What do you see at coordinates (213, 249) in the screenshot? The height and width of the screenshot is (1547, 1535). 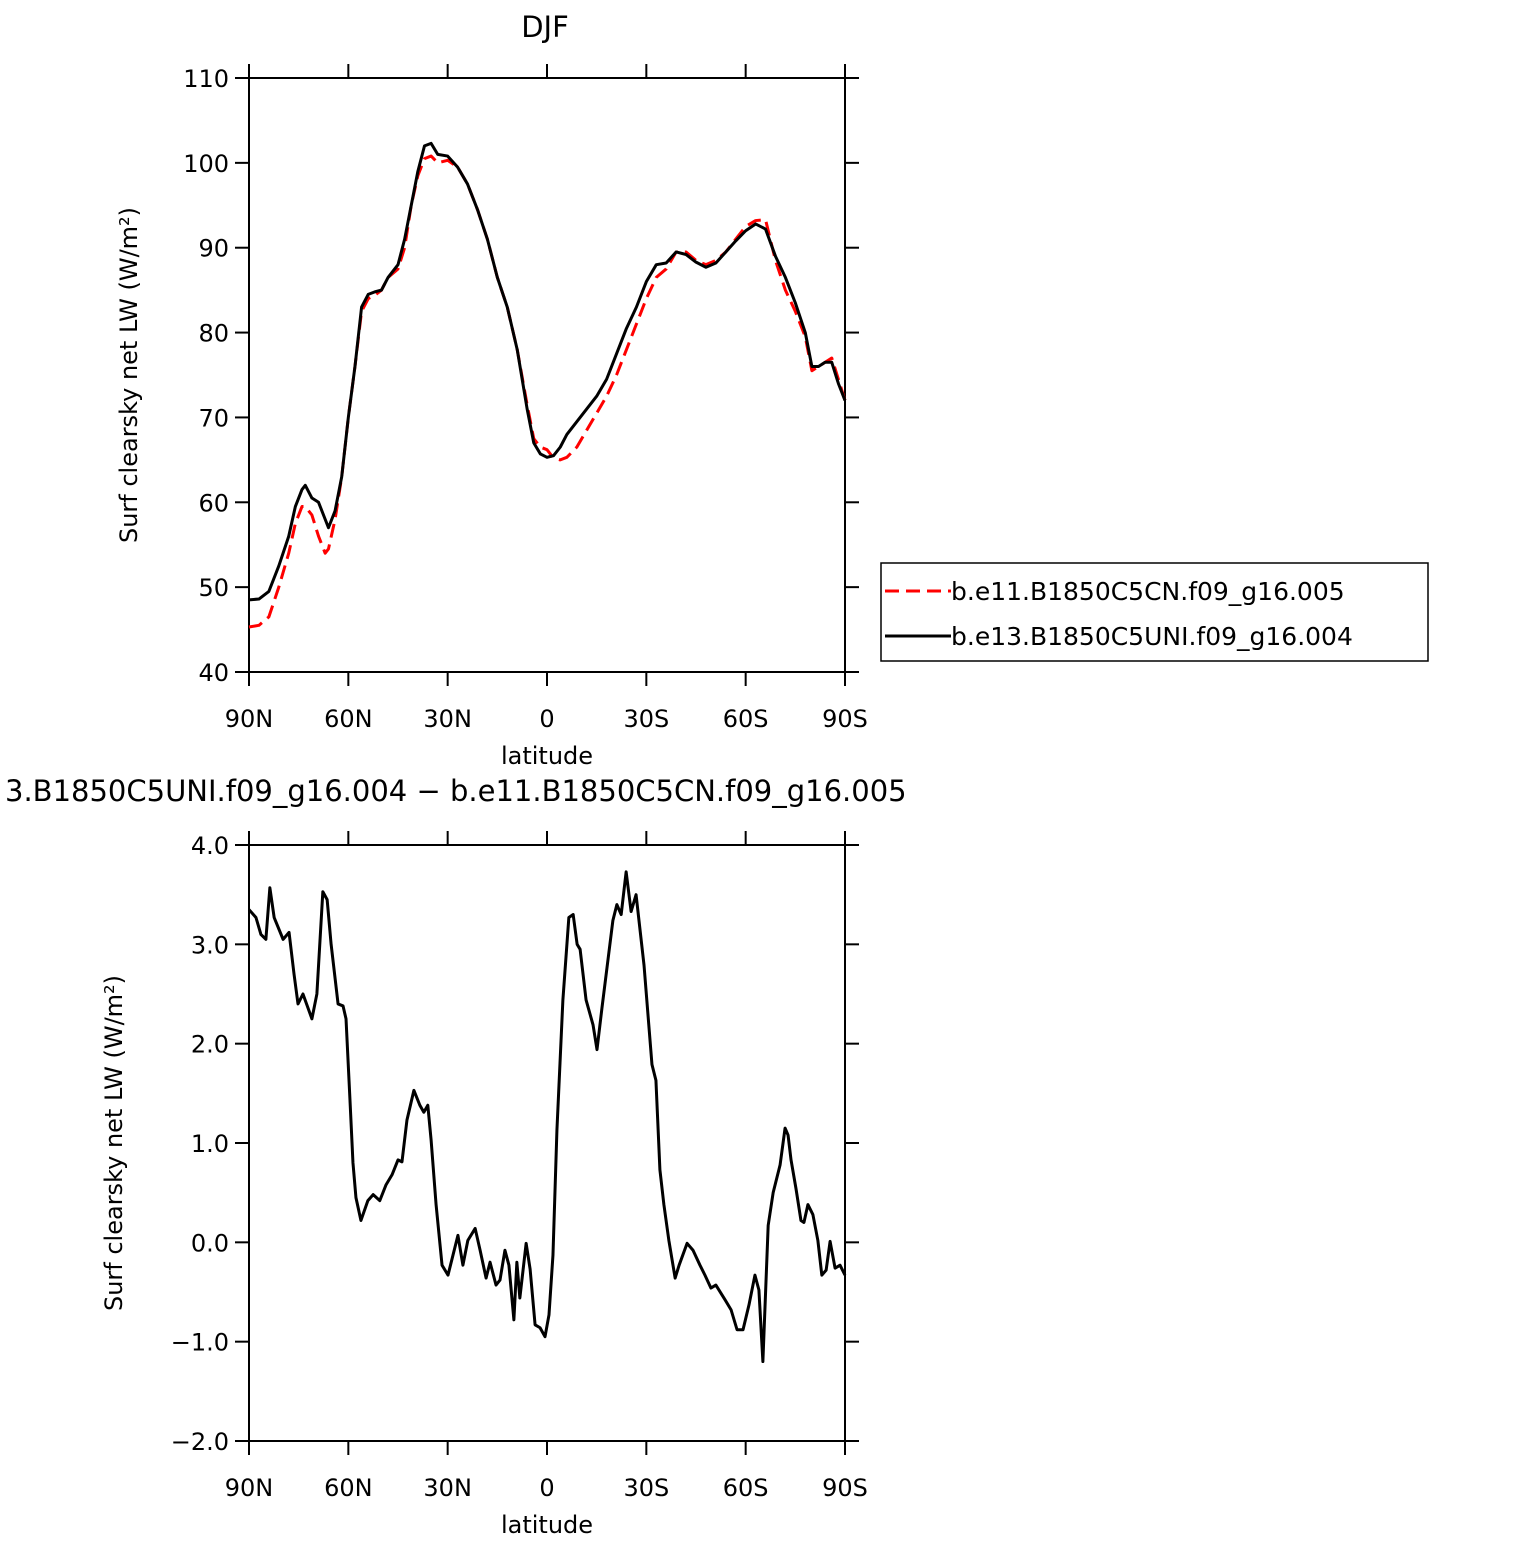 I see `y-tick-label: 90` at bounding box center [213, 249].